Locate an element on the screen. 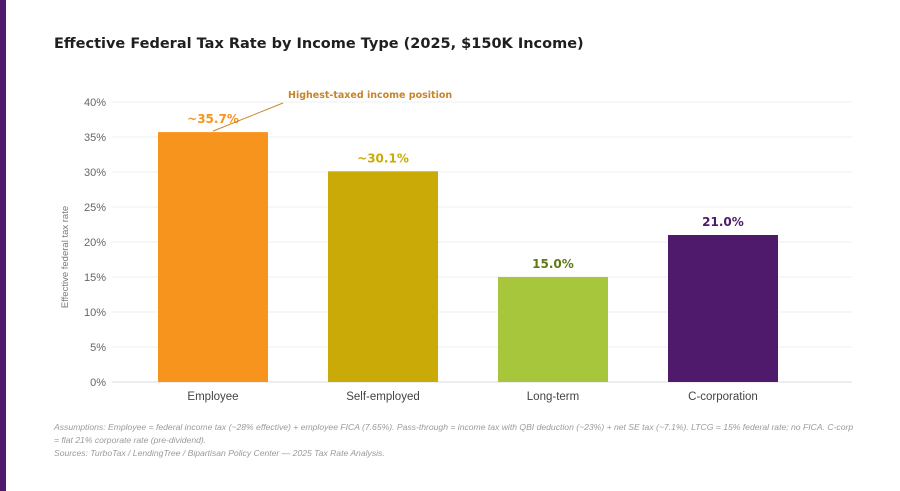 Image resolution: width=900 pixels, height=491 pixels. x-tick-label: Self-employed is located at coordinates (383, 397).